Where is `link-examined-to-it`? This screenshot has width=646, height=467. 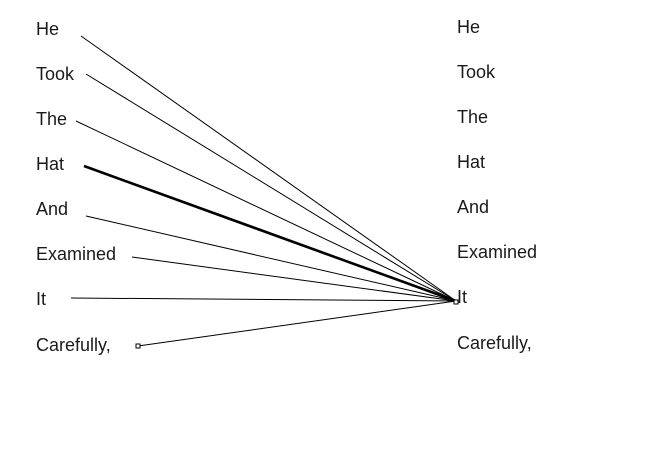 link-examined-to-it is located at coordinates (294, 279).